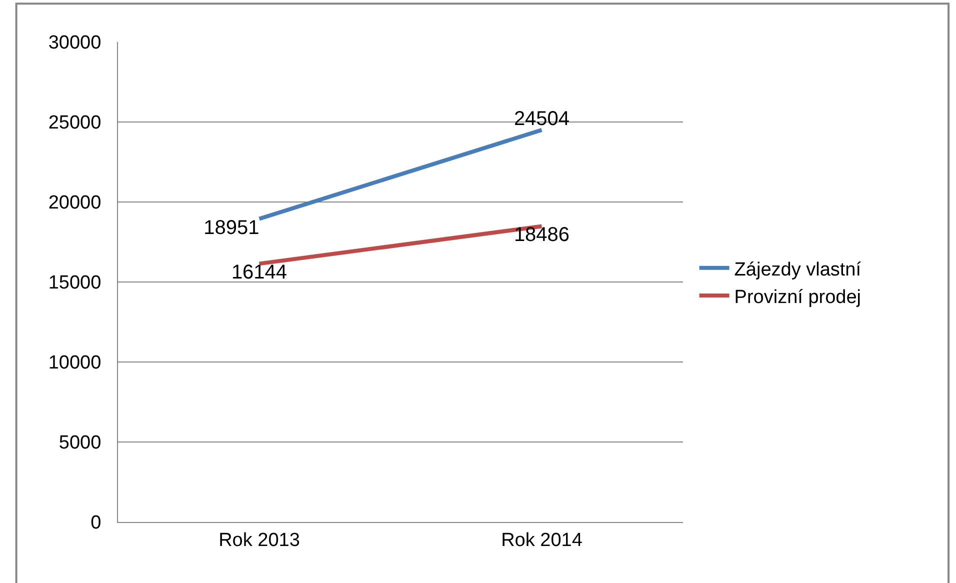  What do you see at coordinates (259, 273) in the screenshot?
I see `data-label: 16144` at bounding box center [259, 273].